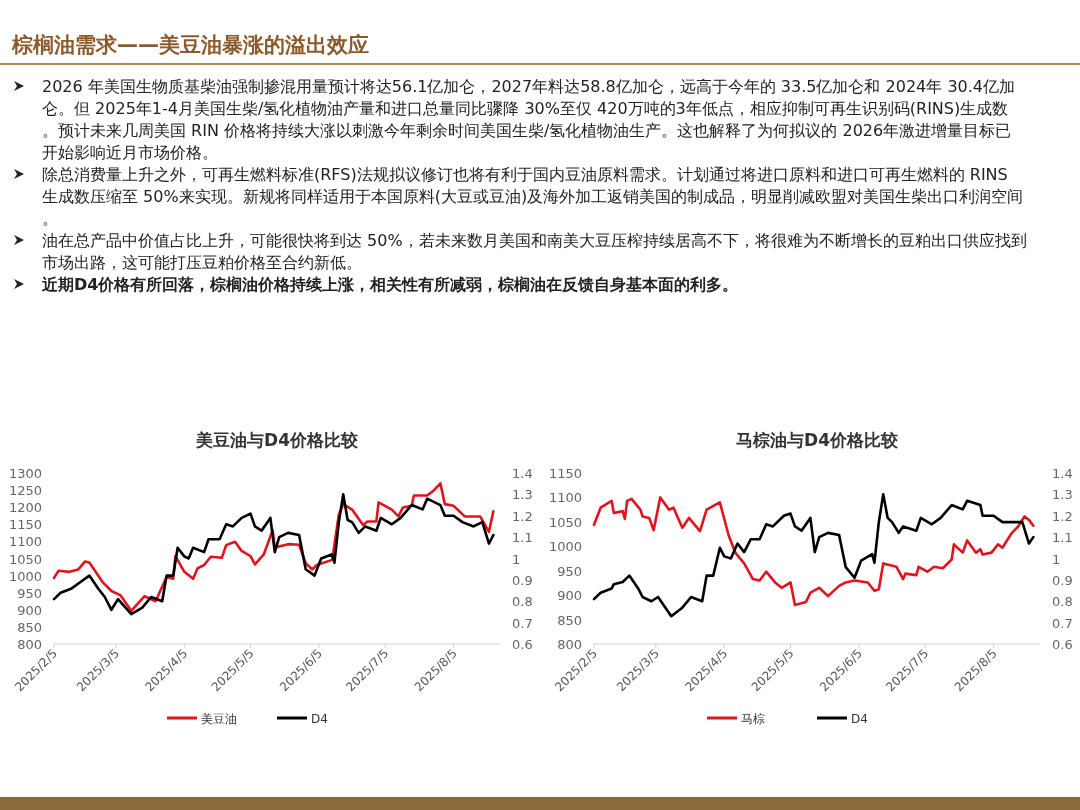 The width and height of the screenshot is (1080, 810). Describe the element at coordinates (25, 473) in the screenshot. I see `y-tick-label: 1300` at that location.